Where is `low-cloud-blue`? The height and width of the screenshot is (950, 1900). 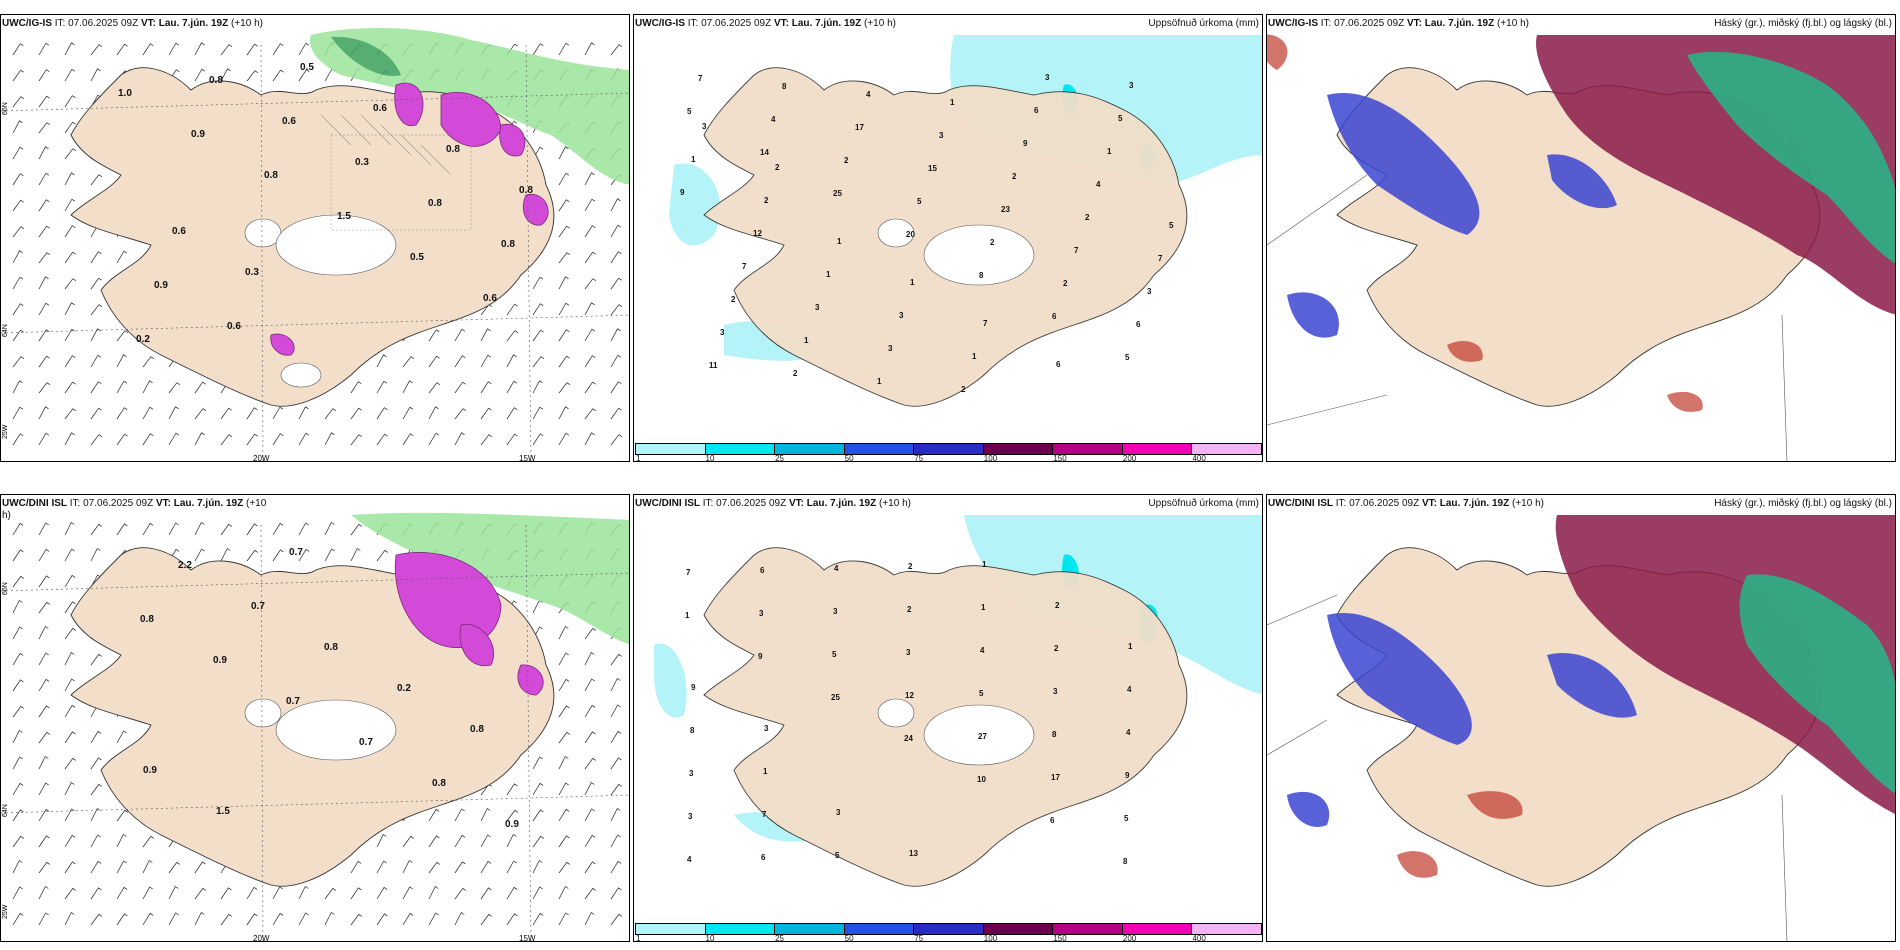
low-cloud-blue is located at coordinates (1462, 720).